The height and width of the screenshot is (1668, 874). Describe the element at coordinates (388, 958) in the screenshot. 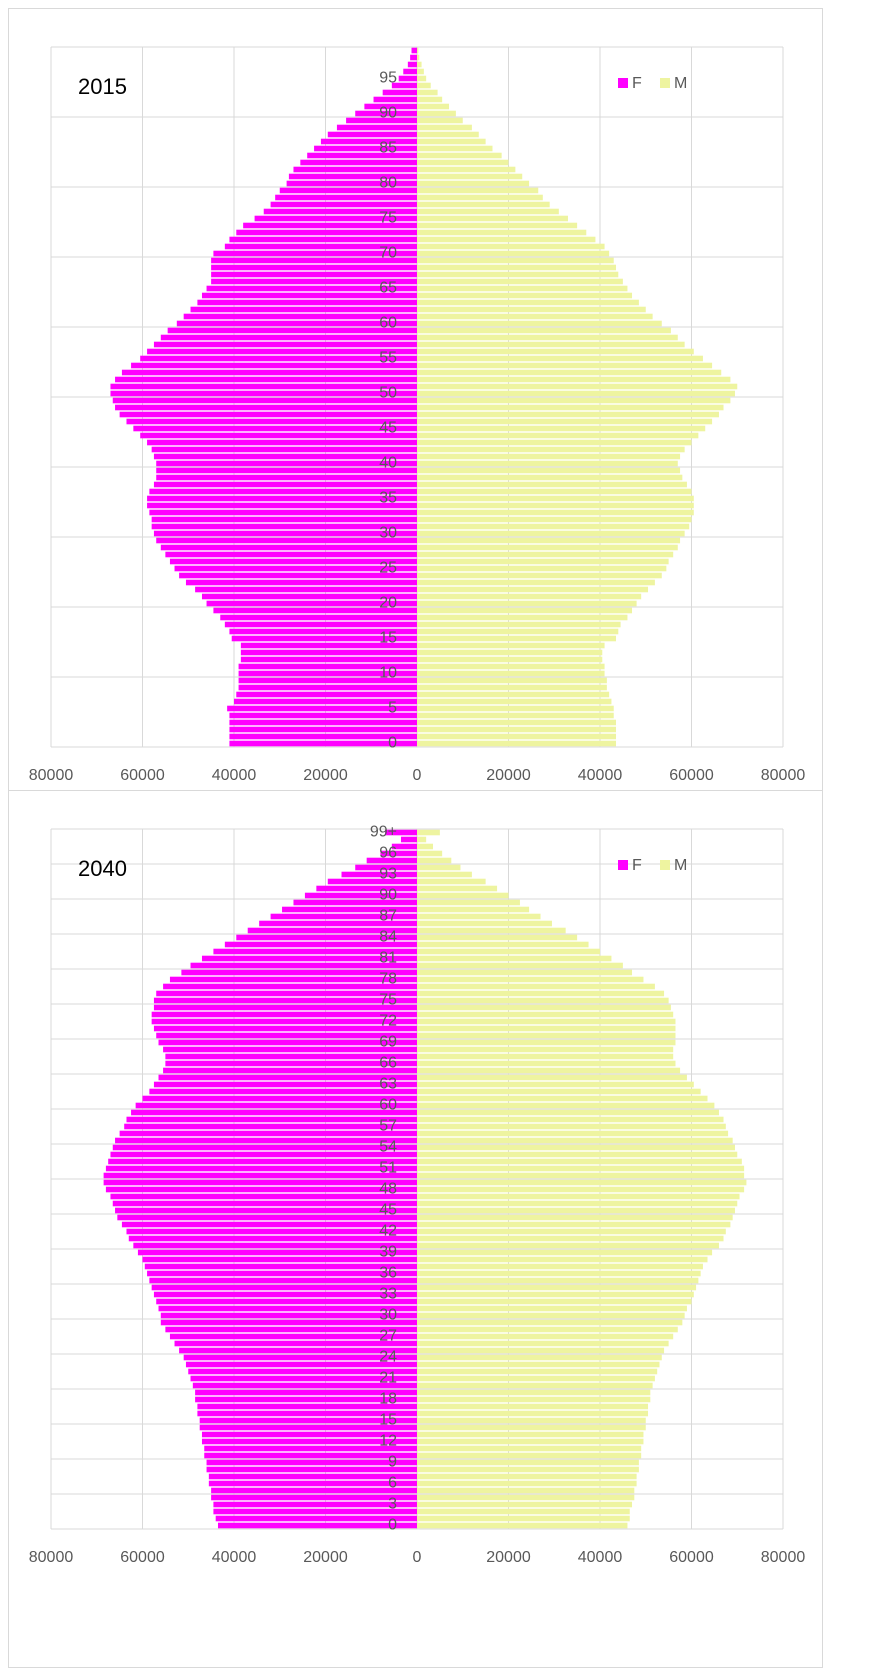

I see `y-tick-label: 81` at that location.